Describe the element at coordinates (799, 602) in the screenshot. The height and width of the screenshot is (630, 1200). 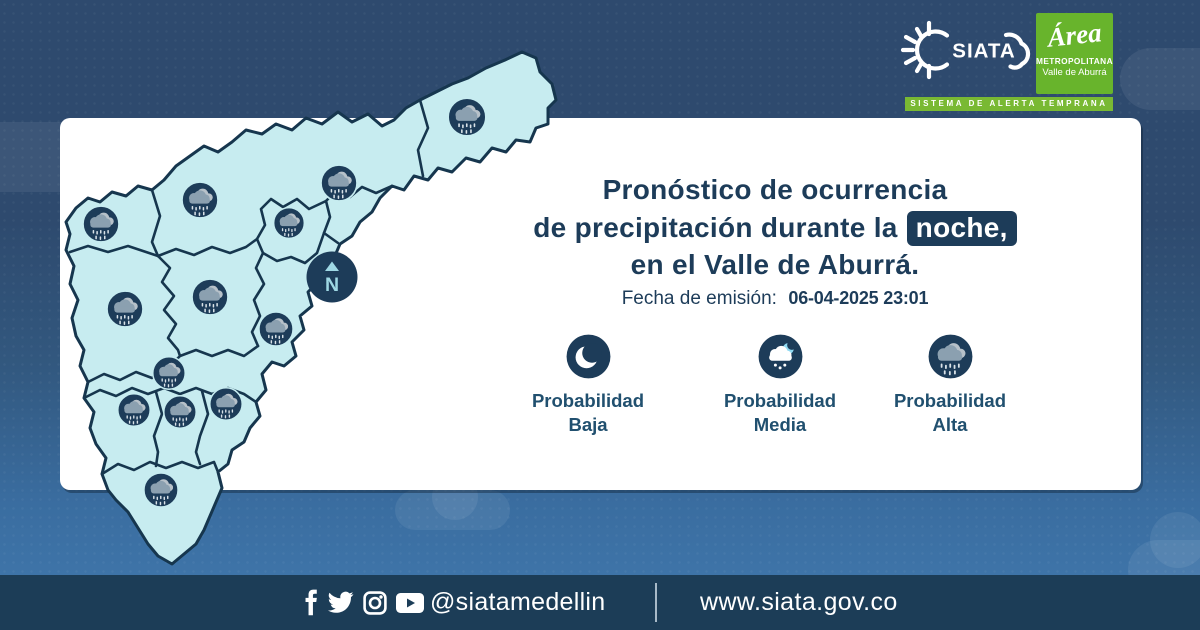
I see `website-link: www.siata.gov.co` at that location.